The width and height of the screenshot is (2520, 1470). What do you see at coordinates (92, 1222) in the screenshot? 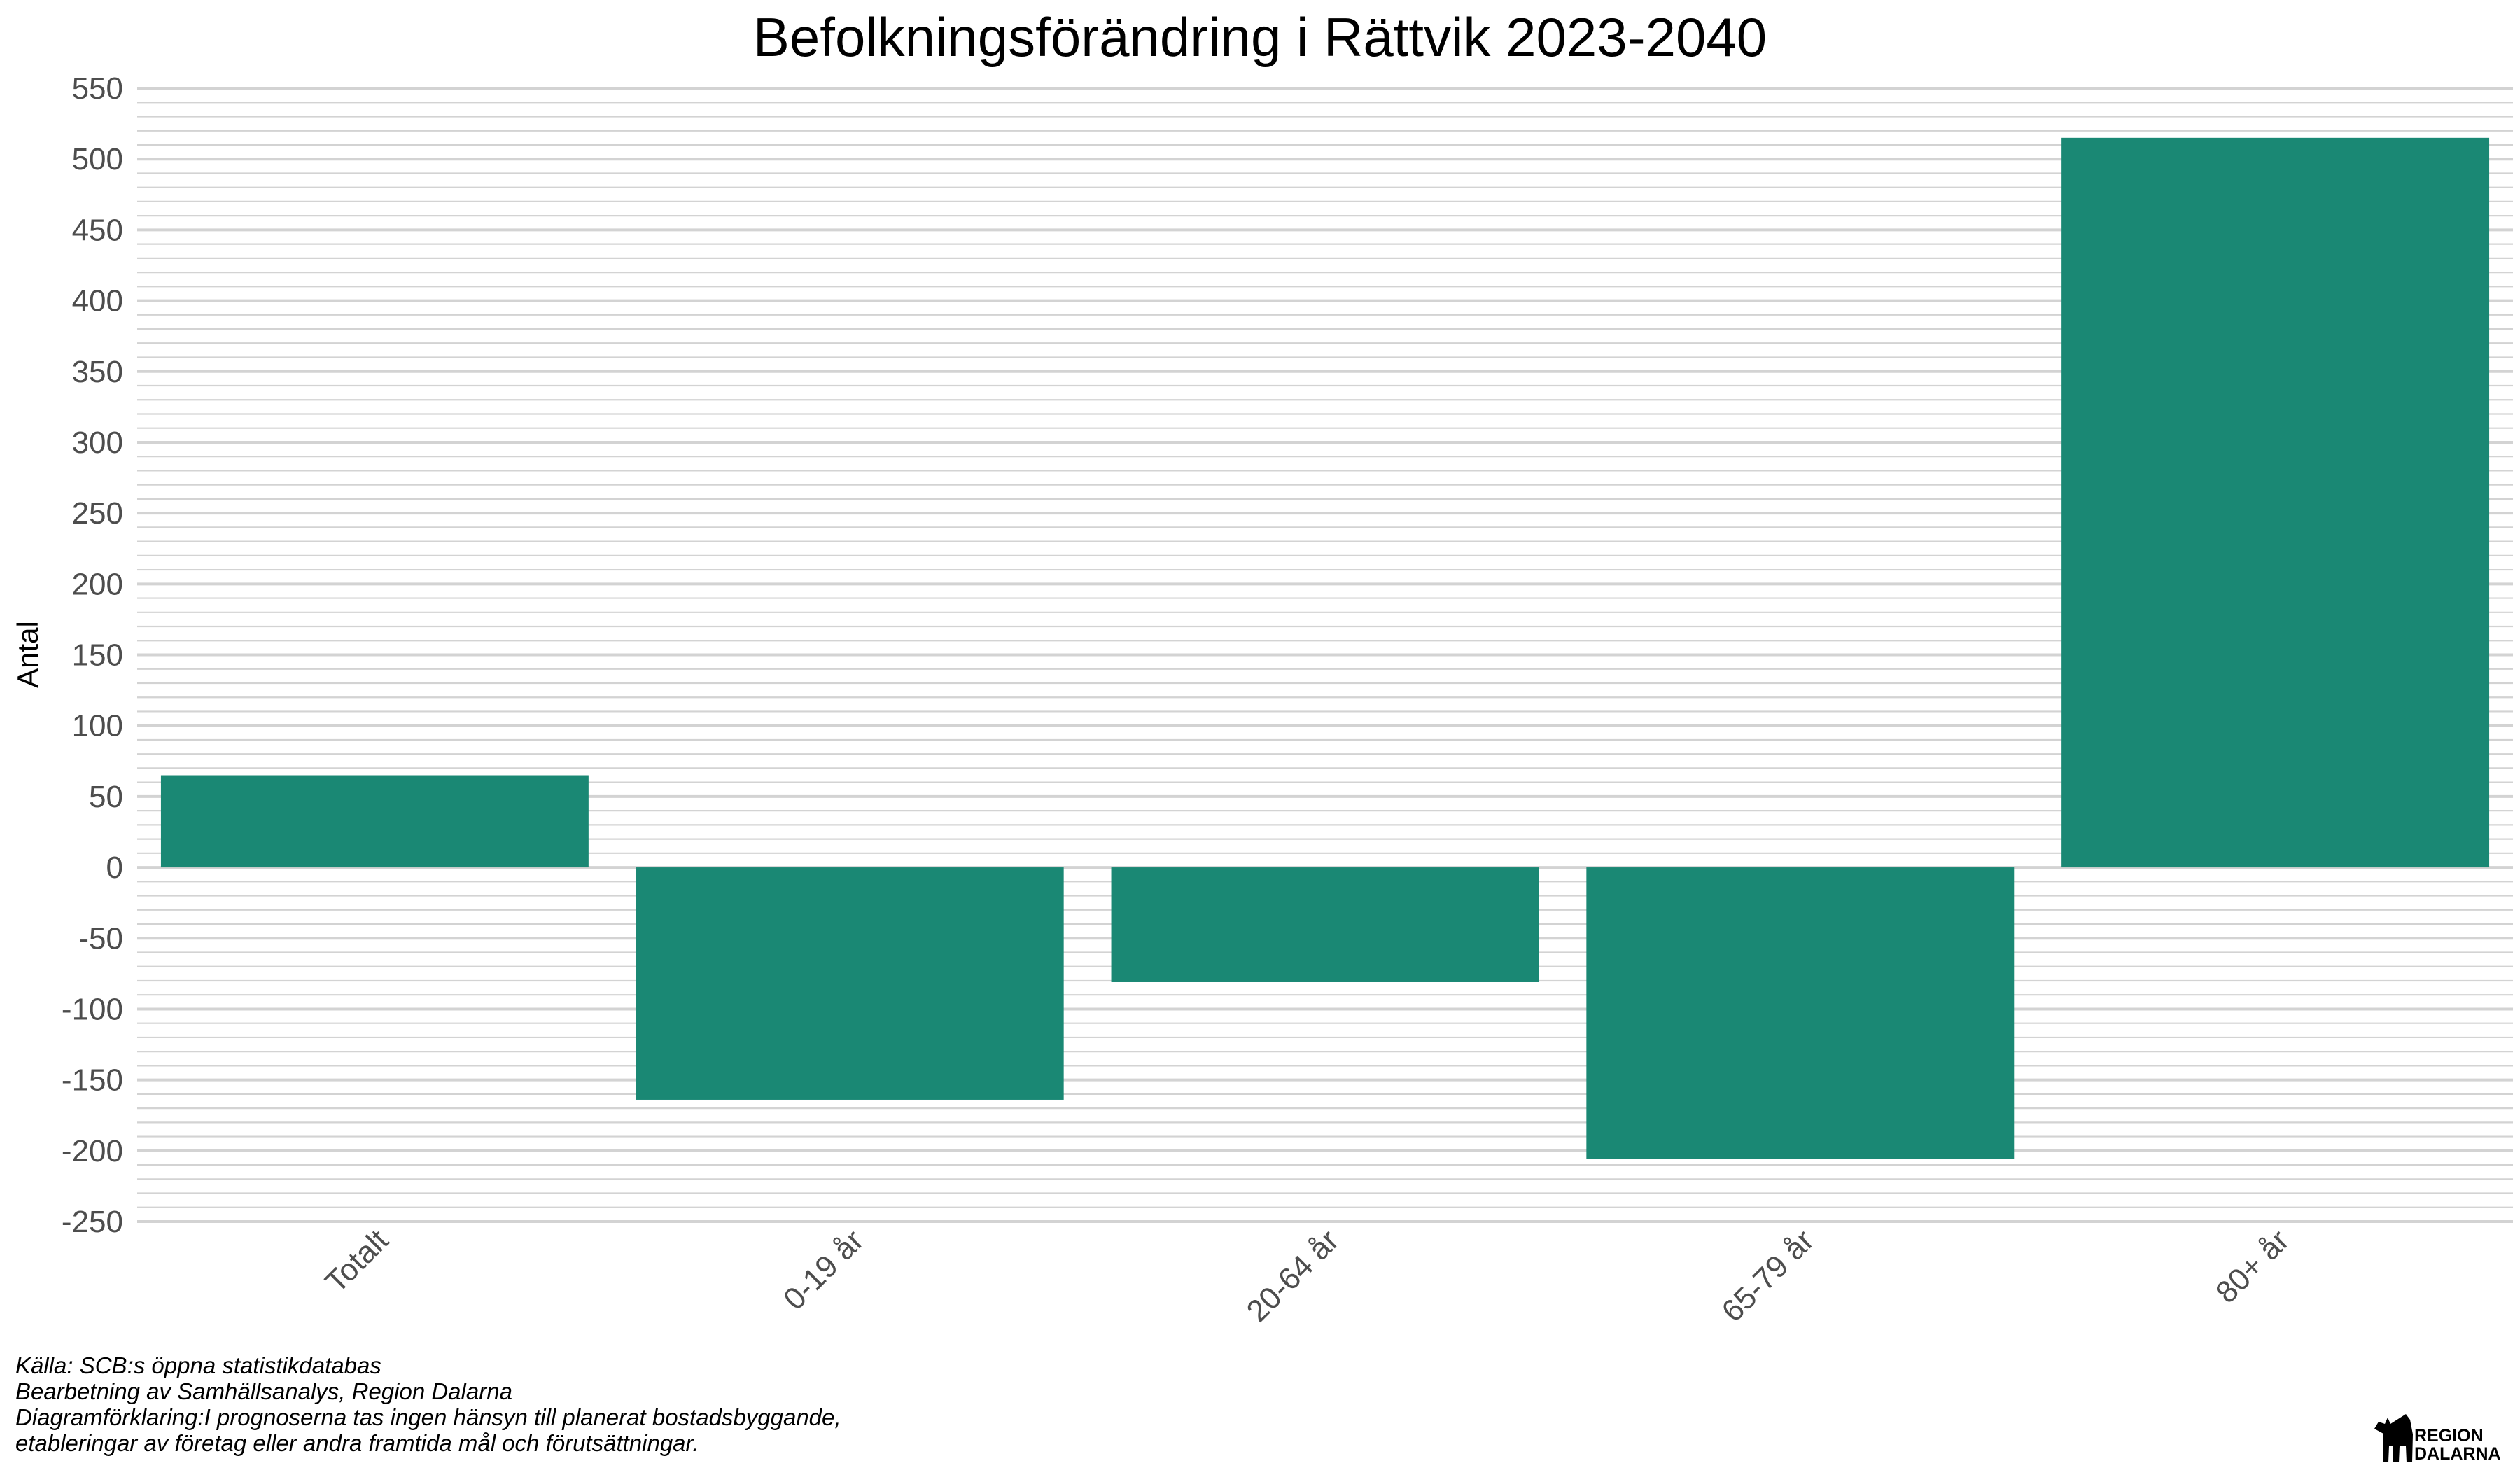
I see `y-tick-label: -250` at bounding box center [92, 1222].